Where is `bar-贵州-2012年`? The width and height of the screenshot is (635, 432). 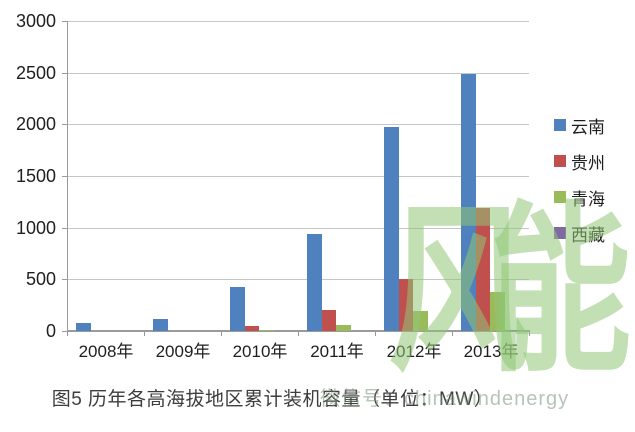 bar-贵州-2012年 is located at coordinates (405, 305).